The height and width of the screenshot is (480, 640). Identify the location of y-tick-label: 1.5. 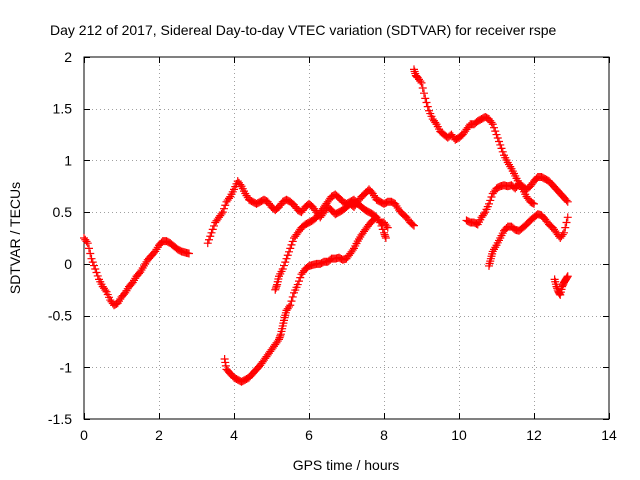
(63, 109).